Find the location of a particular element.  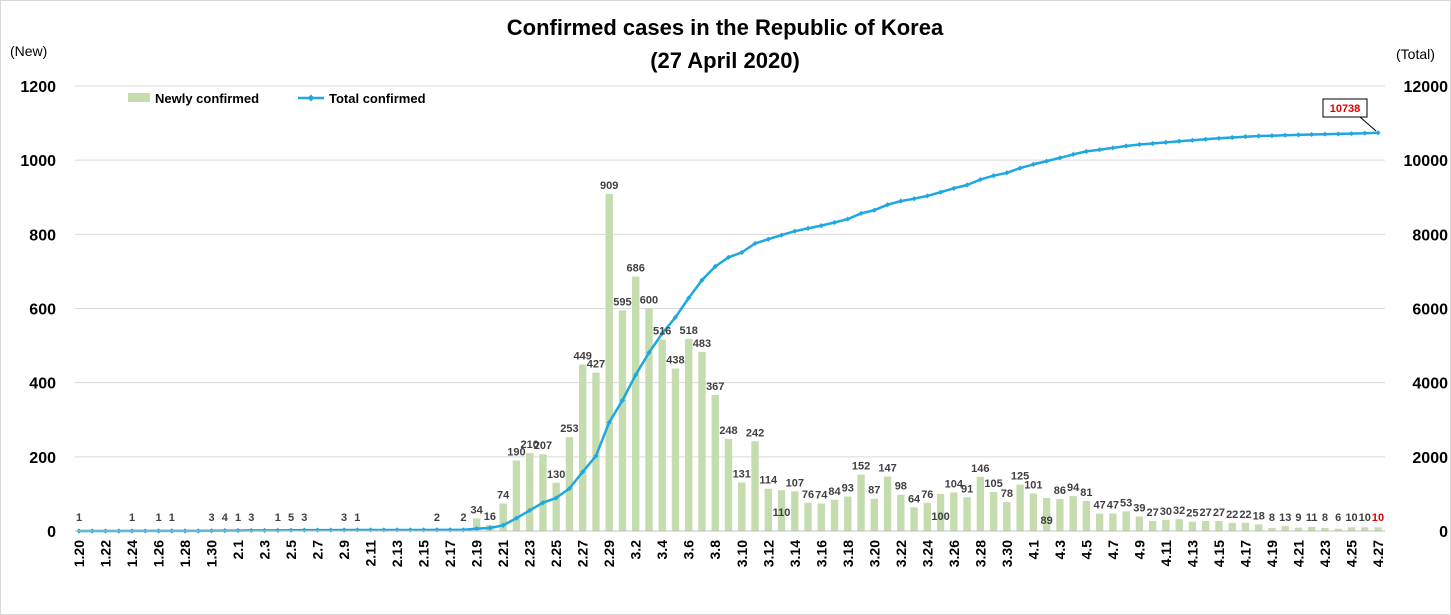

x-tick-label: 2.27 is located at coordinates (583, 553).